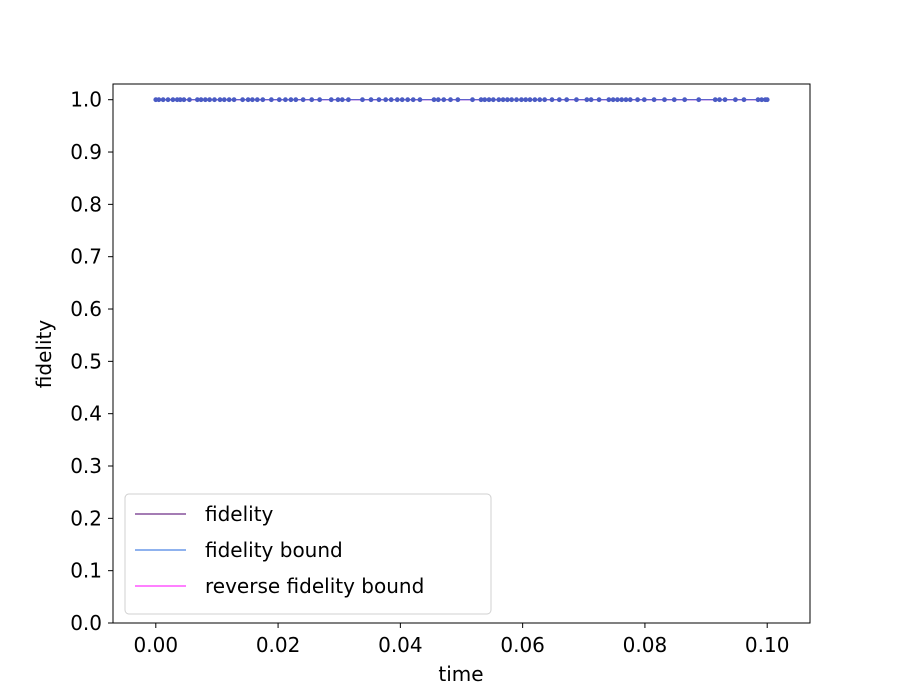 The width and height of the screenshot is (900, 700). I want to click on x-tick-label: 0.02, so click(278, 645).